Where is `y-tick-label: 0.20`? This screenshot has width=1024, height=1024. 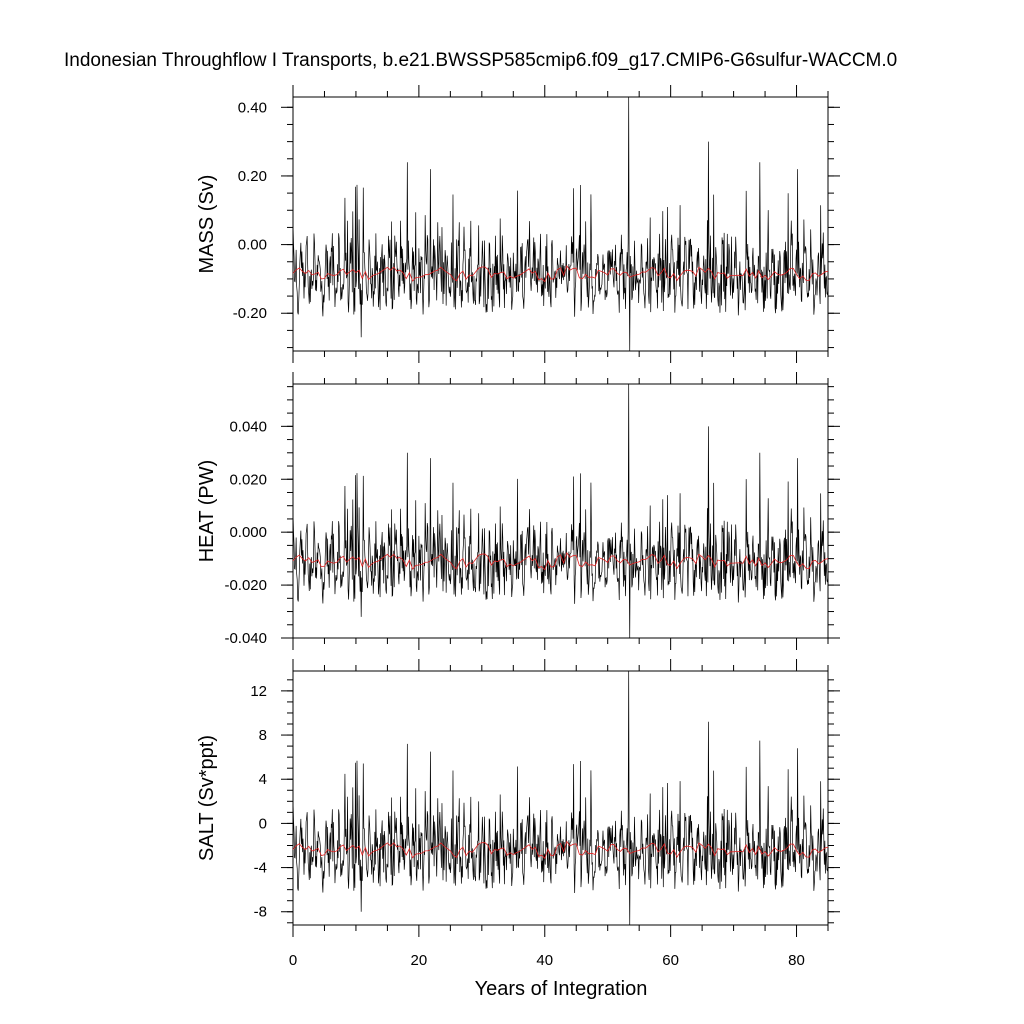
y-tick-label: 0.20 is located at coordinates (252, 176).